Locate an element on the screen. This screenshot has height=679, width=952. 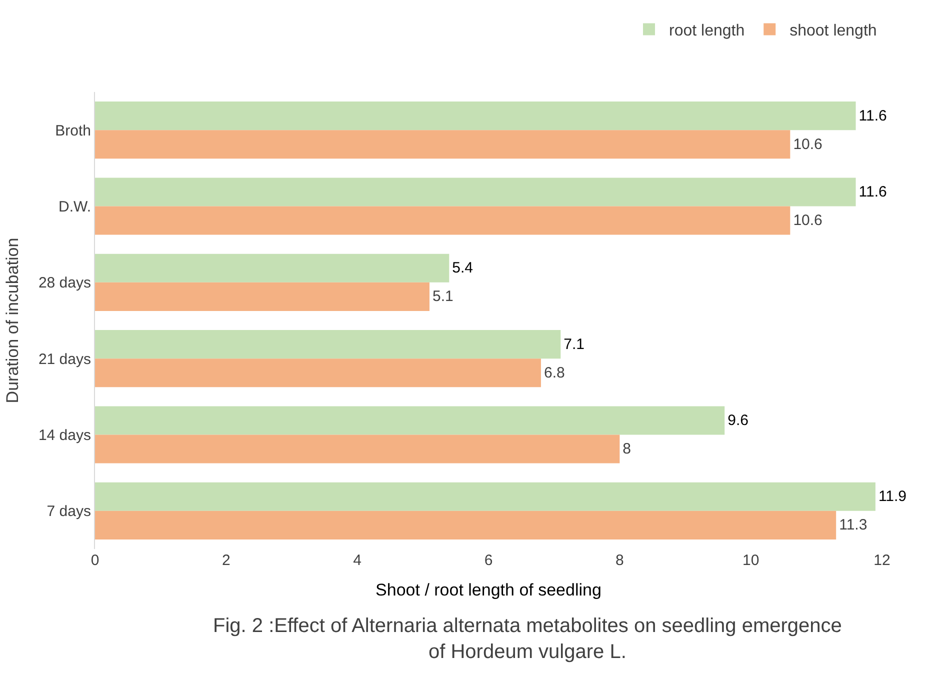
data-label: 11.3 is located at coordinates (853, 525).